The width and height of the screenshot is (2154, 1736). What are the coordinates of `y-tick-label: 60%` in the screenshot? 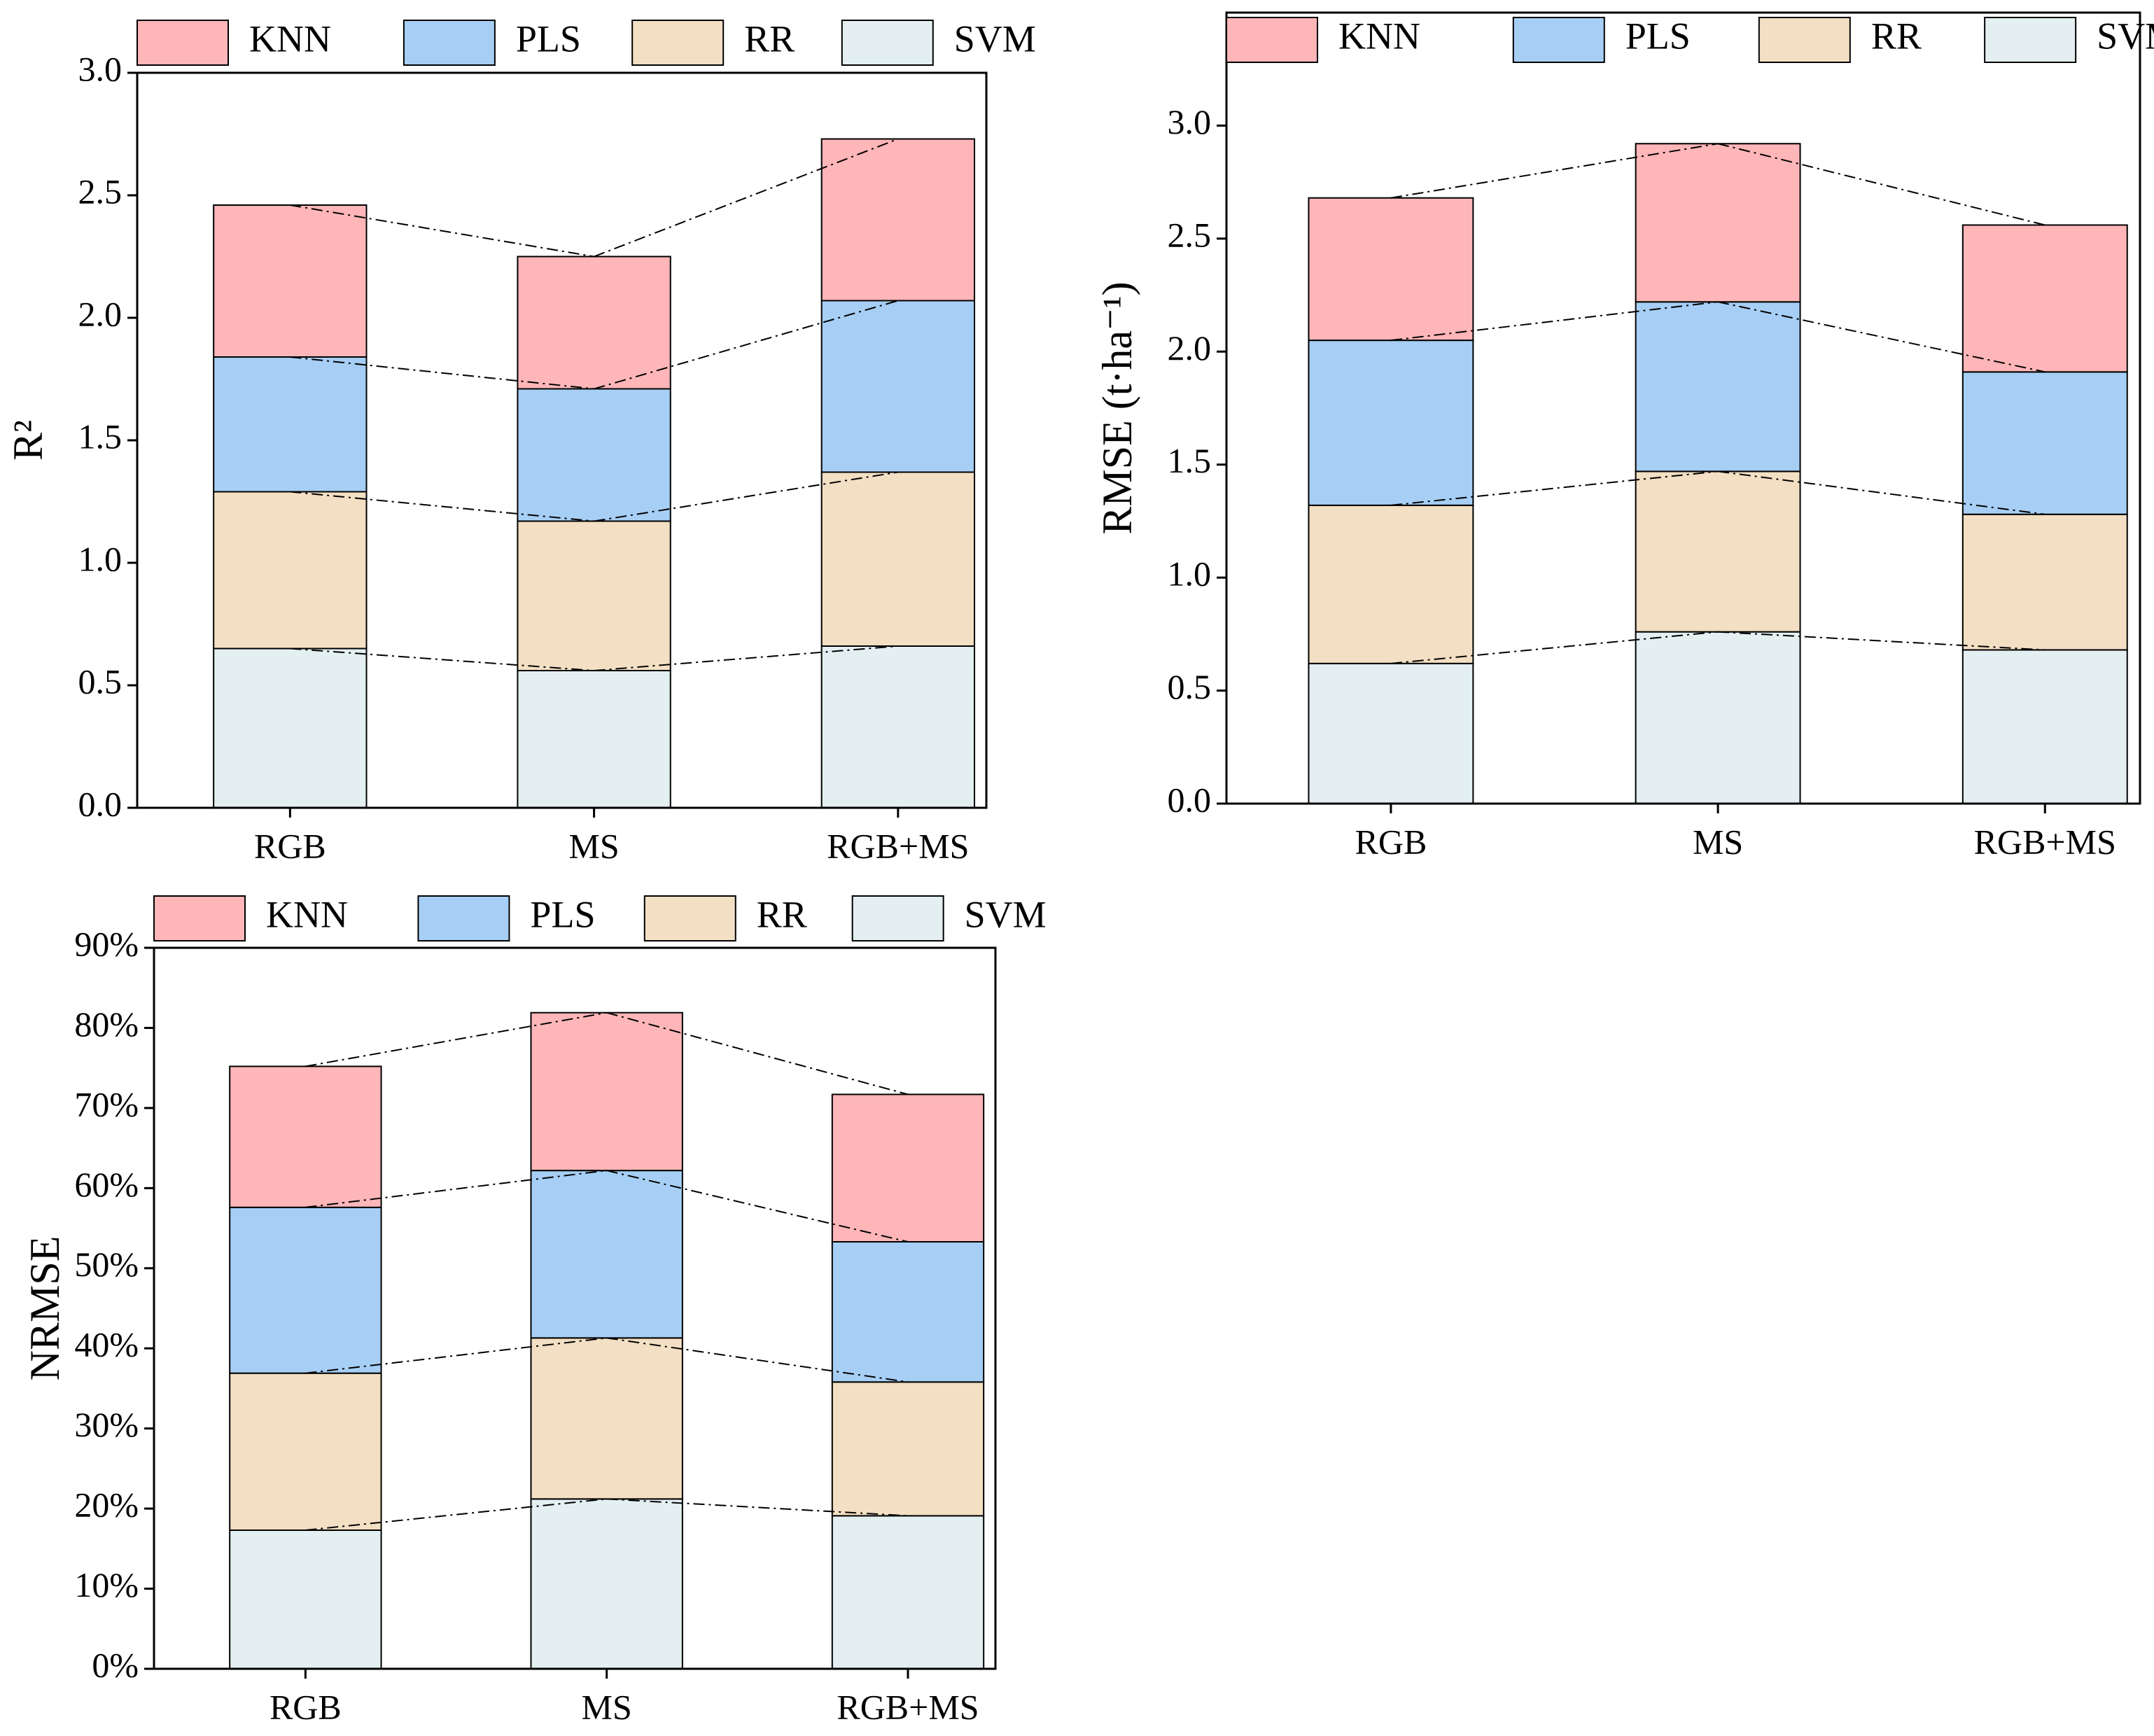 It's located at (106, 1184).